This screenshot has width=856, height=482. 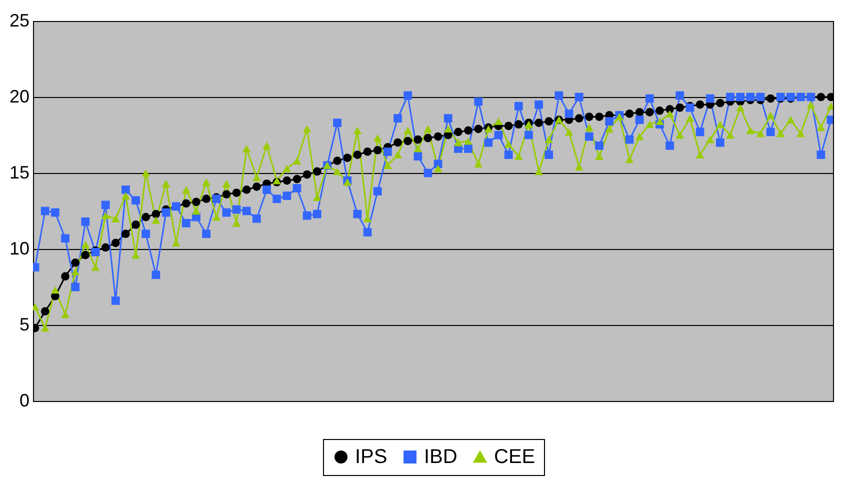 What do you see at coordinates (19, 96) in the screenshot?
I see `y-tick-label: 20` at bounding box center [19, 96].